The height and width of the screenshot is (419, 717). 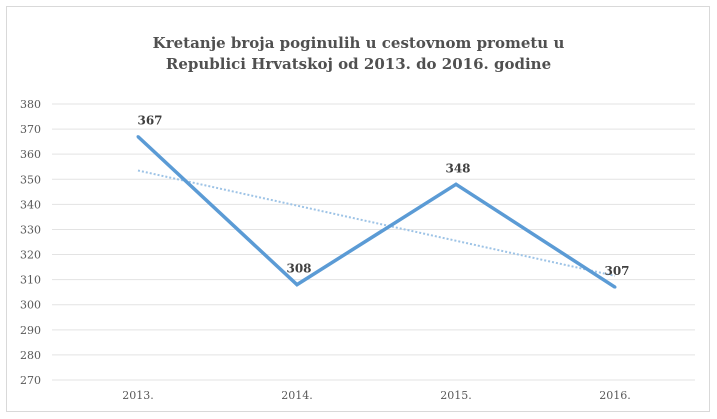 What do you see at coordinates (149, 121) in the screenshot?
I see `data-label: 367` at bounding box center [149, 121].